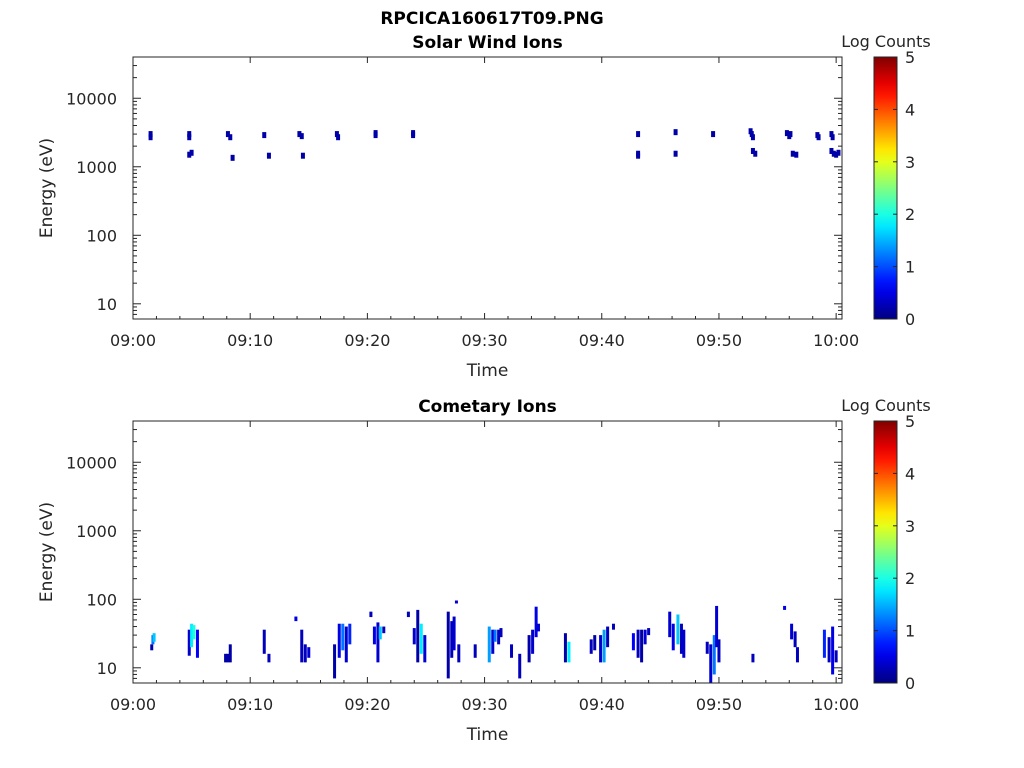 Image resolution: width=1024 pixels, height=768 pixels. I want to click on y-axis-label: Energy (eV), so click(47, 552).